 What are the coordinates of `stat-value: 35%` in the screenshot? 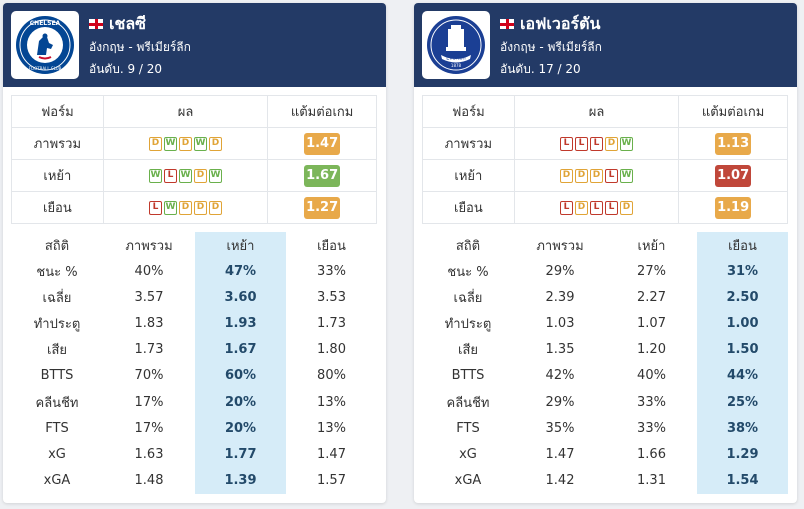 It's located at (560, 428).